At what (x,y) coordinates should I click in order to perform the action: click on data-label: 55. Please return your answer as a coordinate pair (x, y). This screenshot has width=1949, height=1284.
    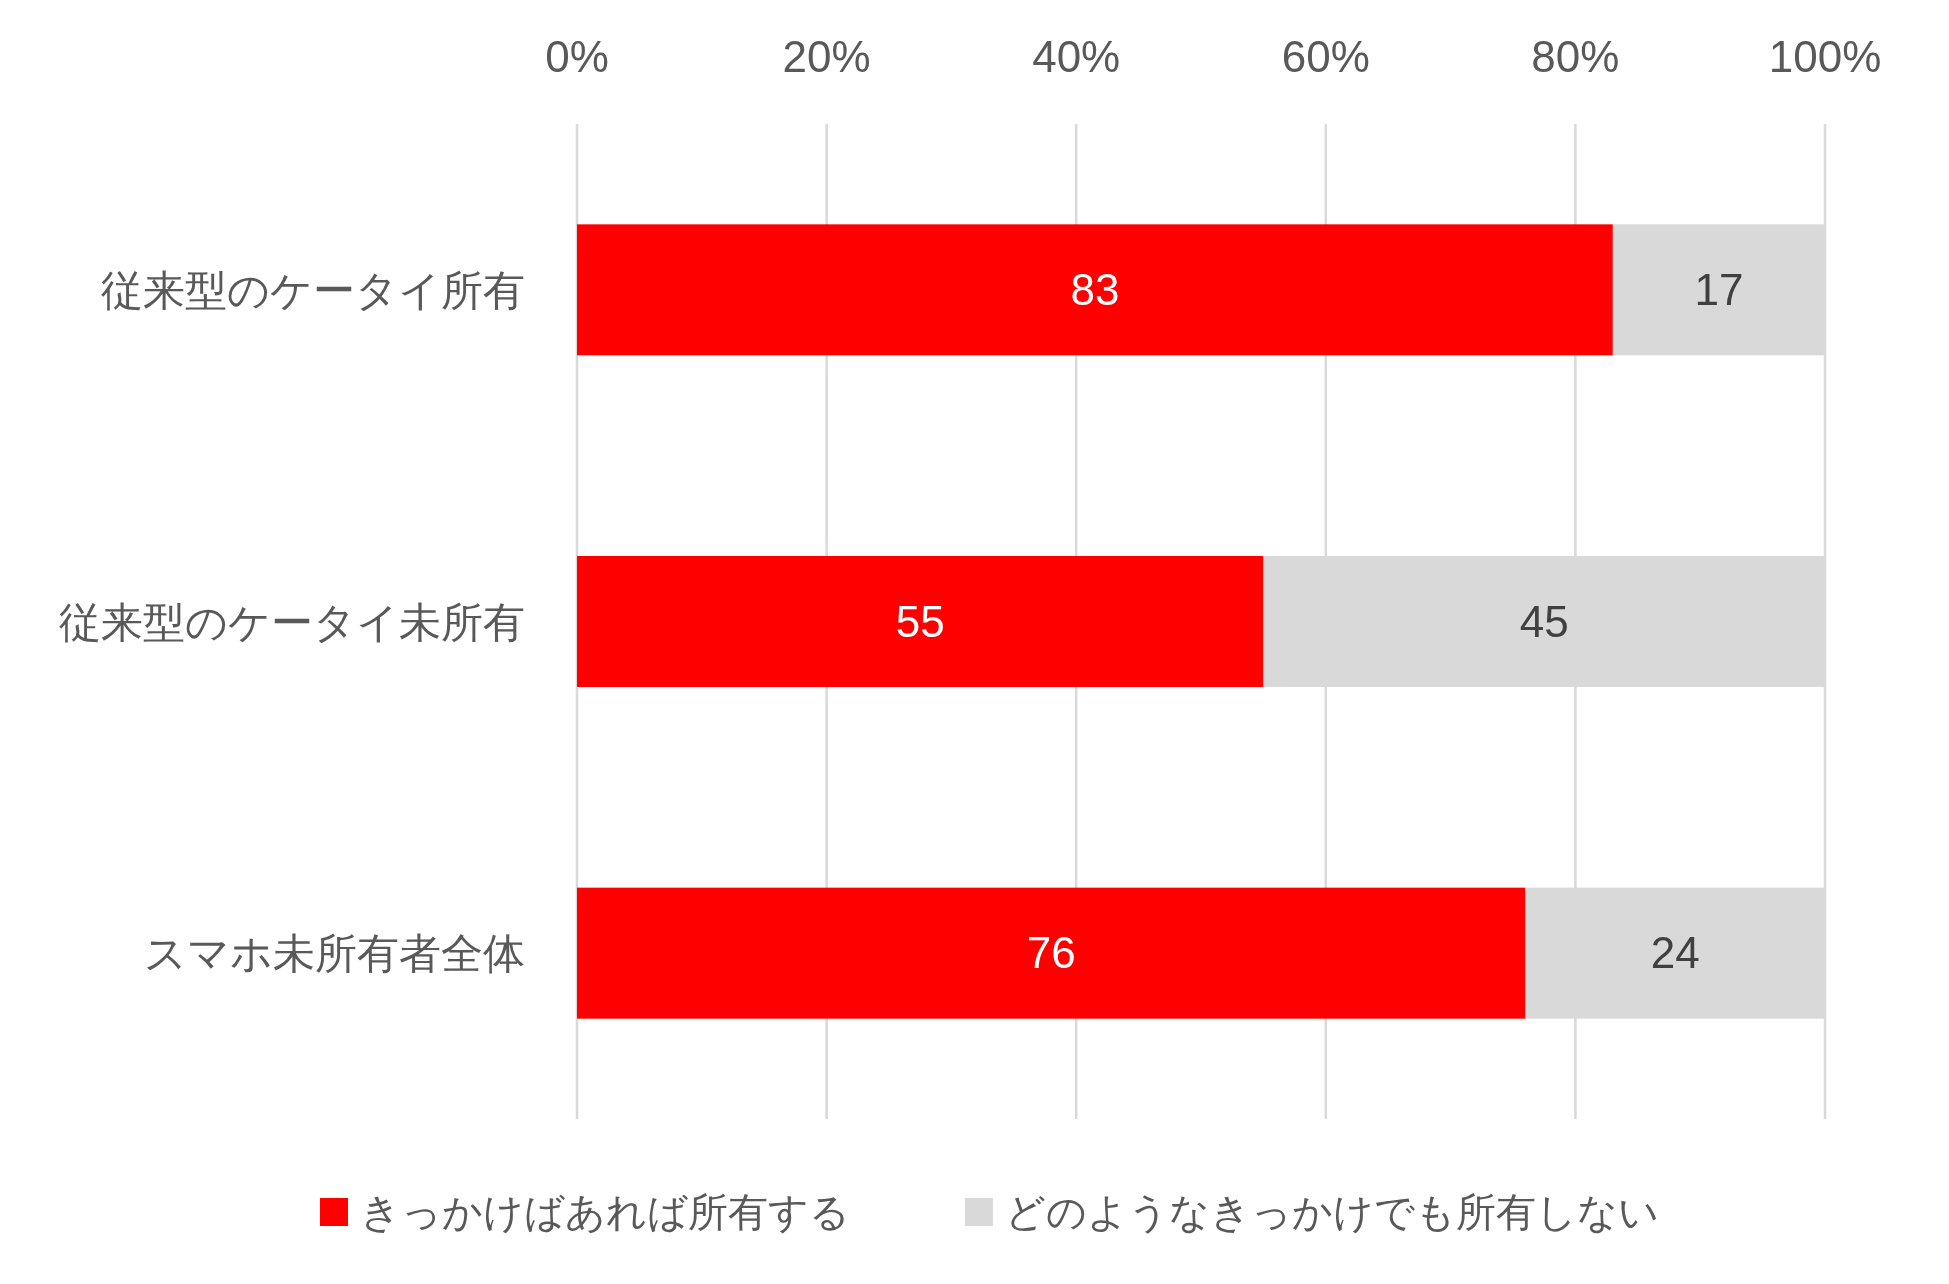
    Looking at the image, I should click on (920, 621).